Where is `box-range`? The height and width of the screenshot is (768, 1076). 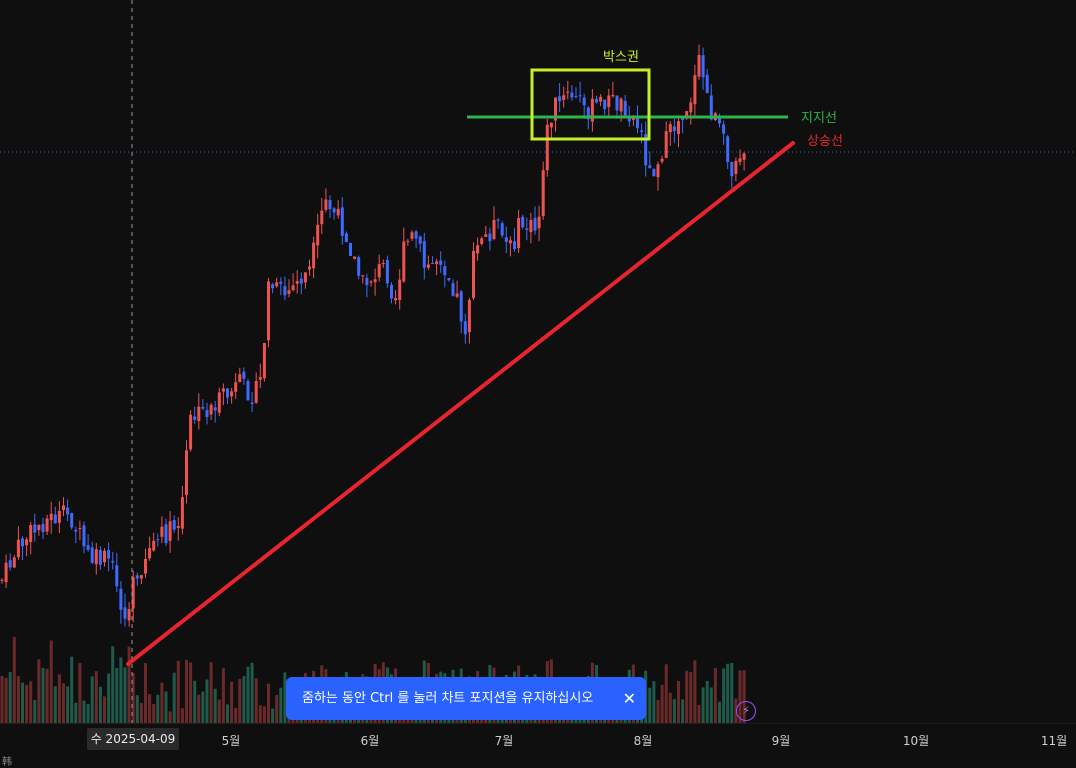
box-range is located at coordinates (590, 104).